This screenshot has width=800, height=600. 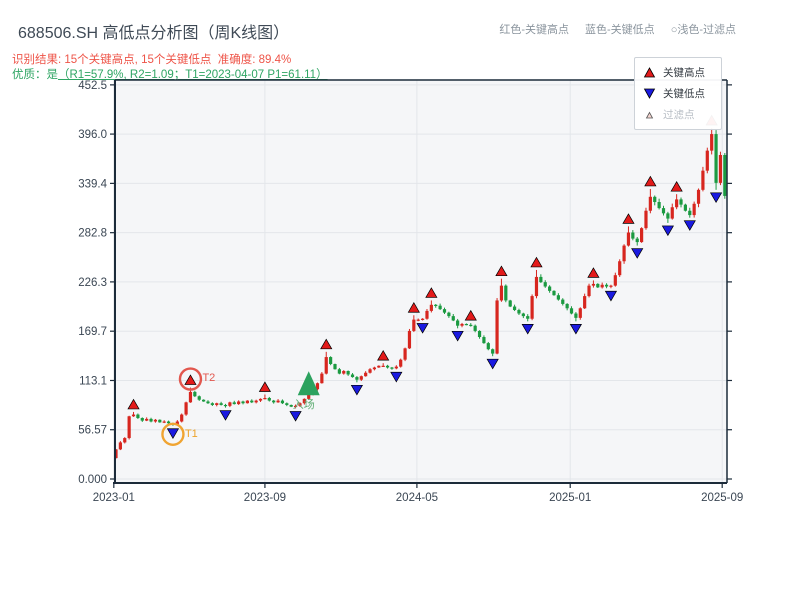 I want to click on y-tick-label: 226.3, so click(x=92, y=283).